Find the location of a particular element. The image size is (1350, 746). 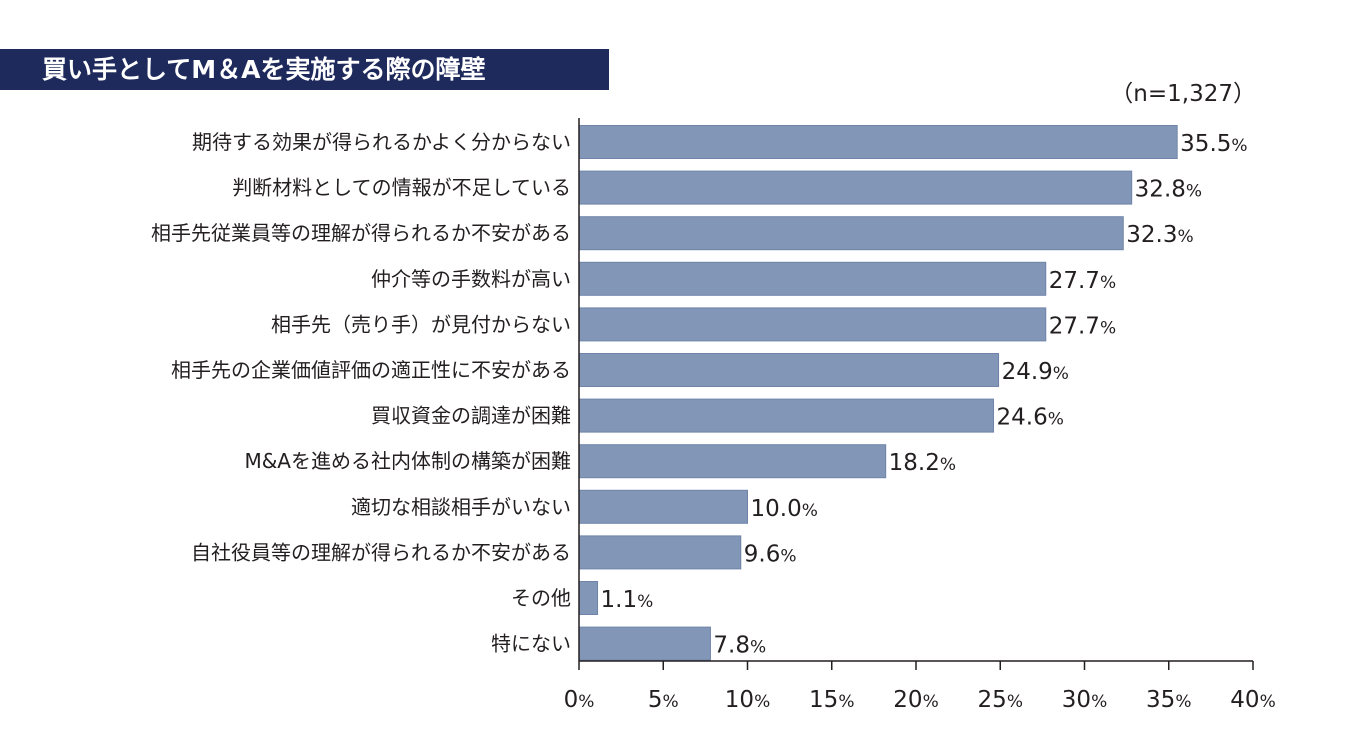

x-tick-label: 30% is located at coordinates (1084, 700).